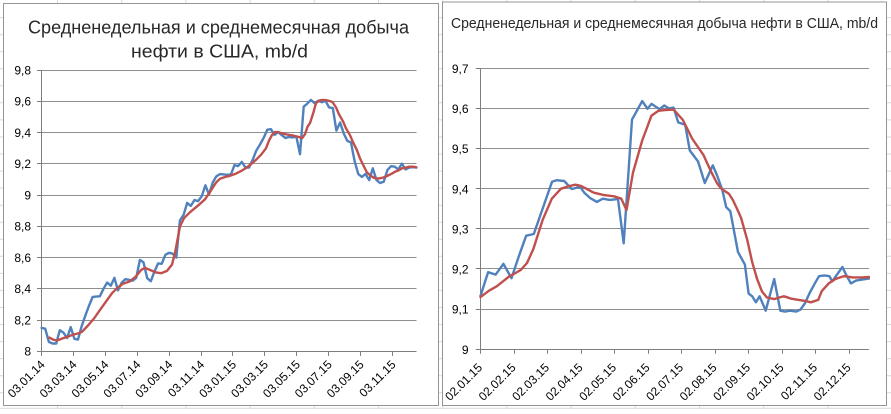 The height and width of the screenshot is (414, 891). I want to click on svg-text: 9,5, so click(460, 149).